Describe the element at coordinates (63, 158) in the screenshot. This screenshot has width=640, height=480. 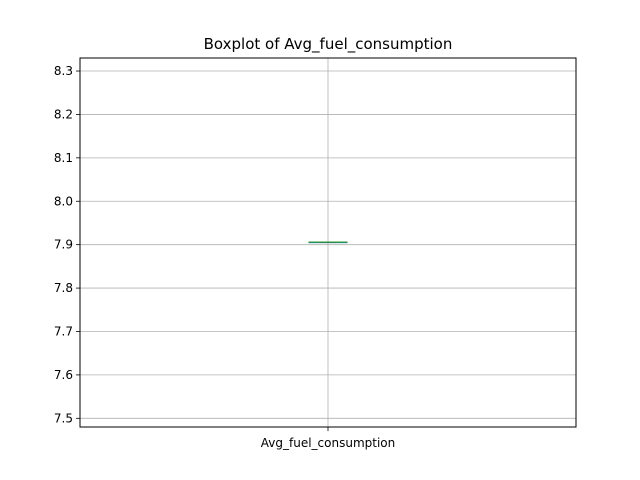
I see `y-tick-label: 8.1` at that location.